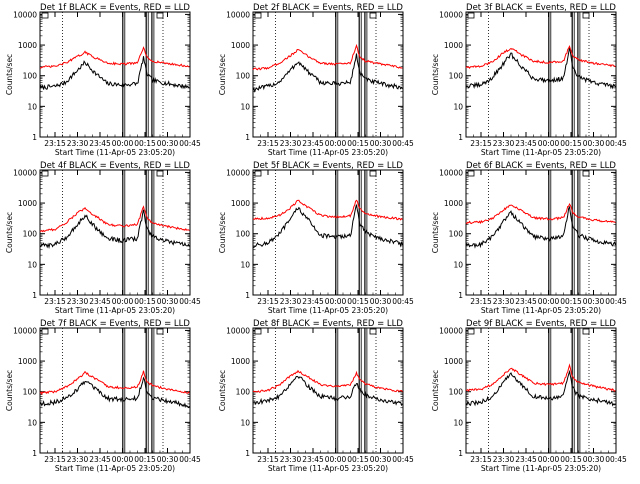  I want to click on panel-title: Det 5f BLACK = Events, RED = LLD, so click(328, 166).